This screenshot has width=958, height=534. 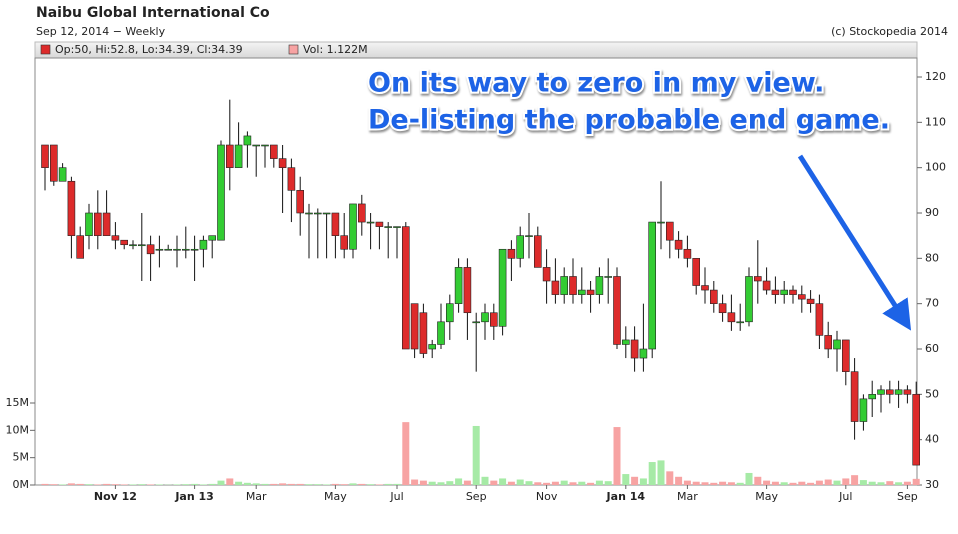 What do you see at coordinates (101, 31) in the screenshot?
I see `subtitle: Sep 12, 2014 − Weekly` at bounding box center [101, 31].